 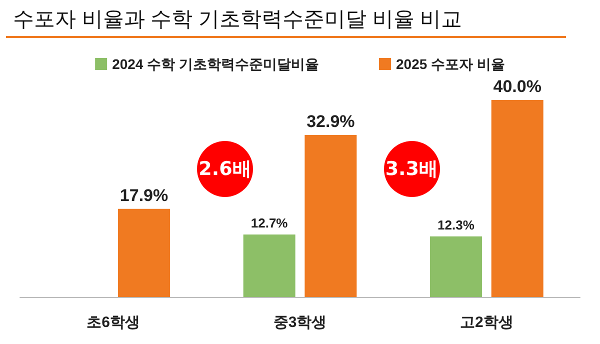 I want to click on data-label: 32.9%, so click(x=330, y=121).